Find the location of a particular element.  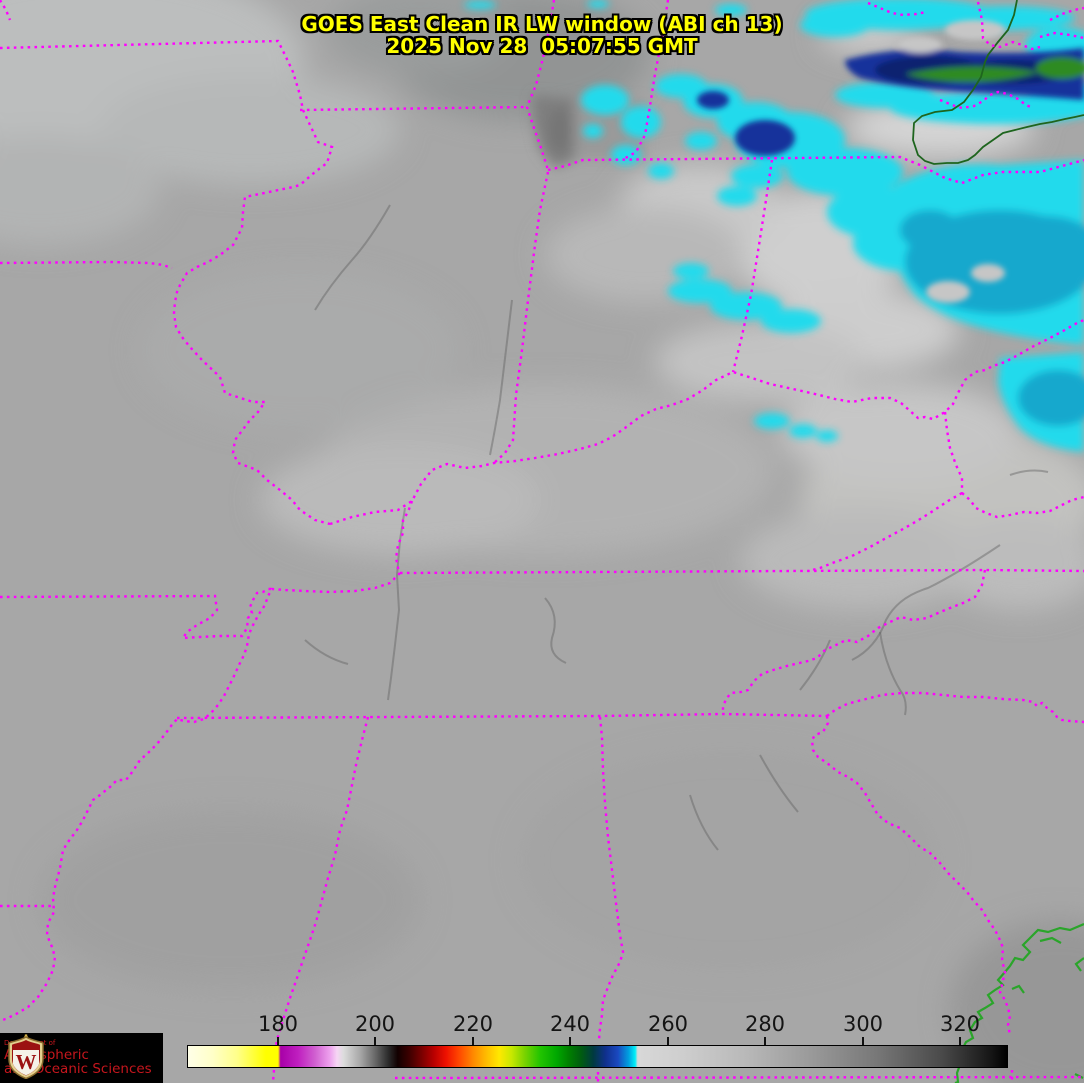

colorbar-tick-label: 320 is located at coordinates (960, 1024).